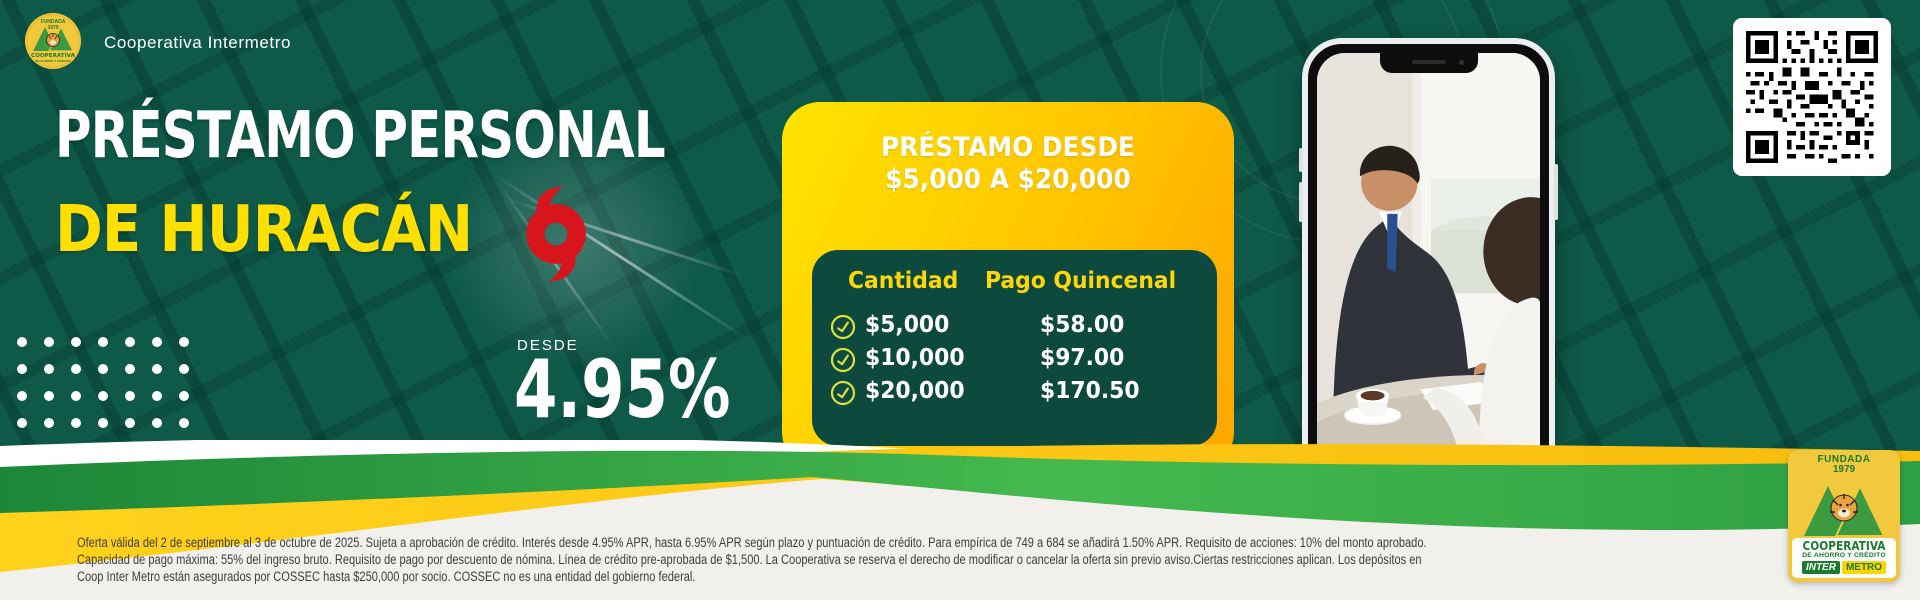  I want to click on column-header-pago-quincenal: Pago Quincenal, so click(1081, 281).